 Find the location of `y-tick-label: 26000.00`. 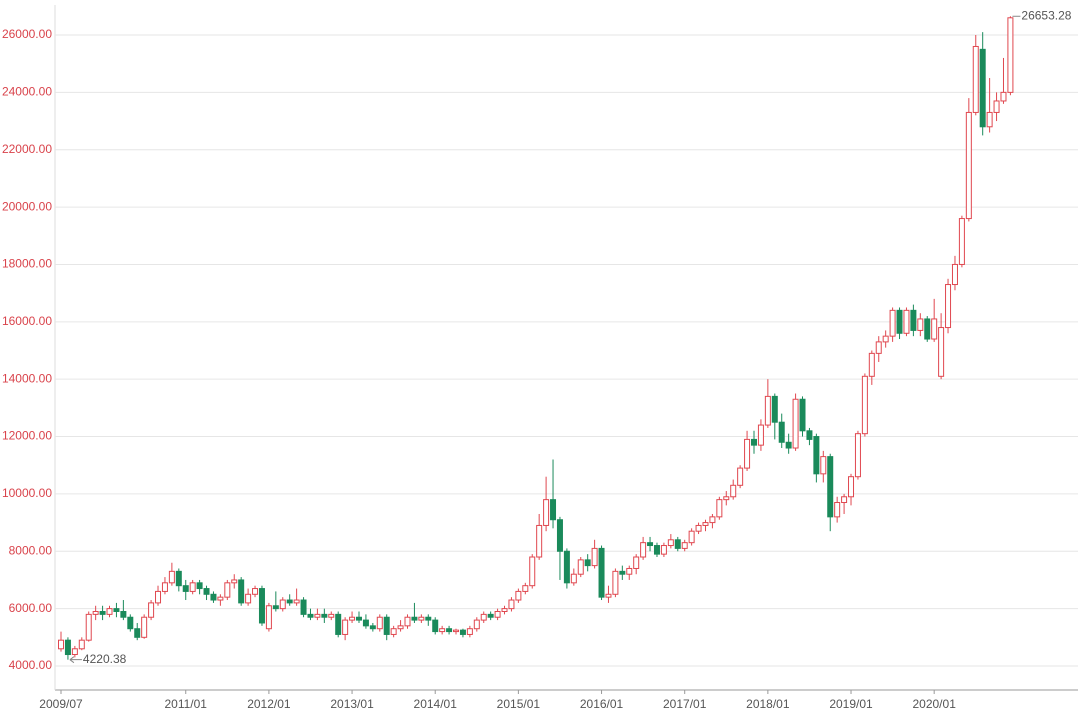

y-tick-label: 26000.00 is located at coordinates (27, 34).